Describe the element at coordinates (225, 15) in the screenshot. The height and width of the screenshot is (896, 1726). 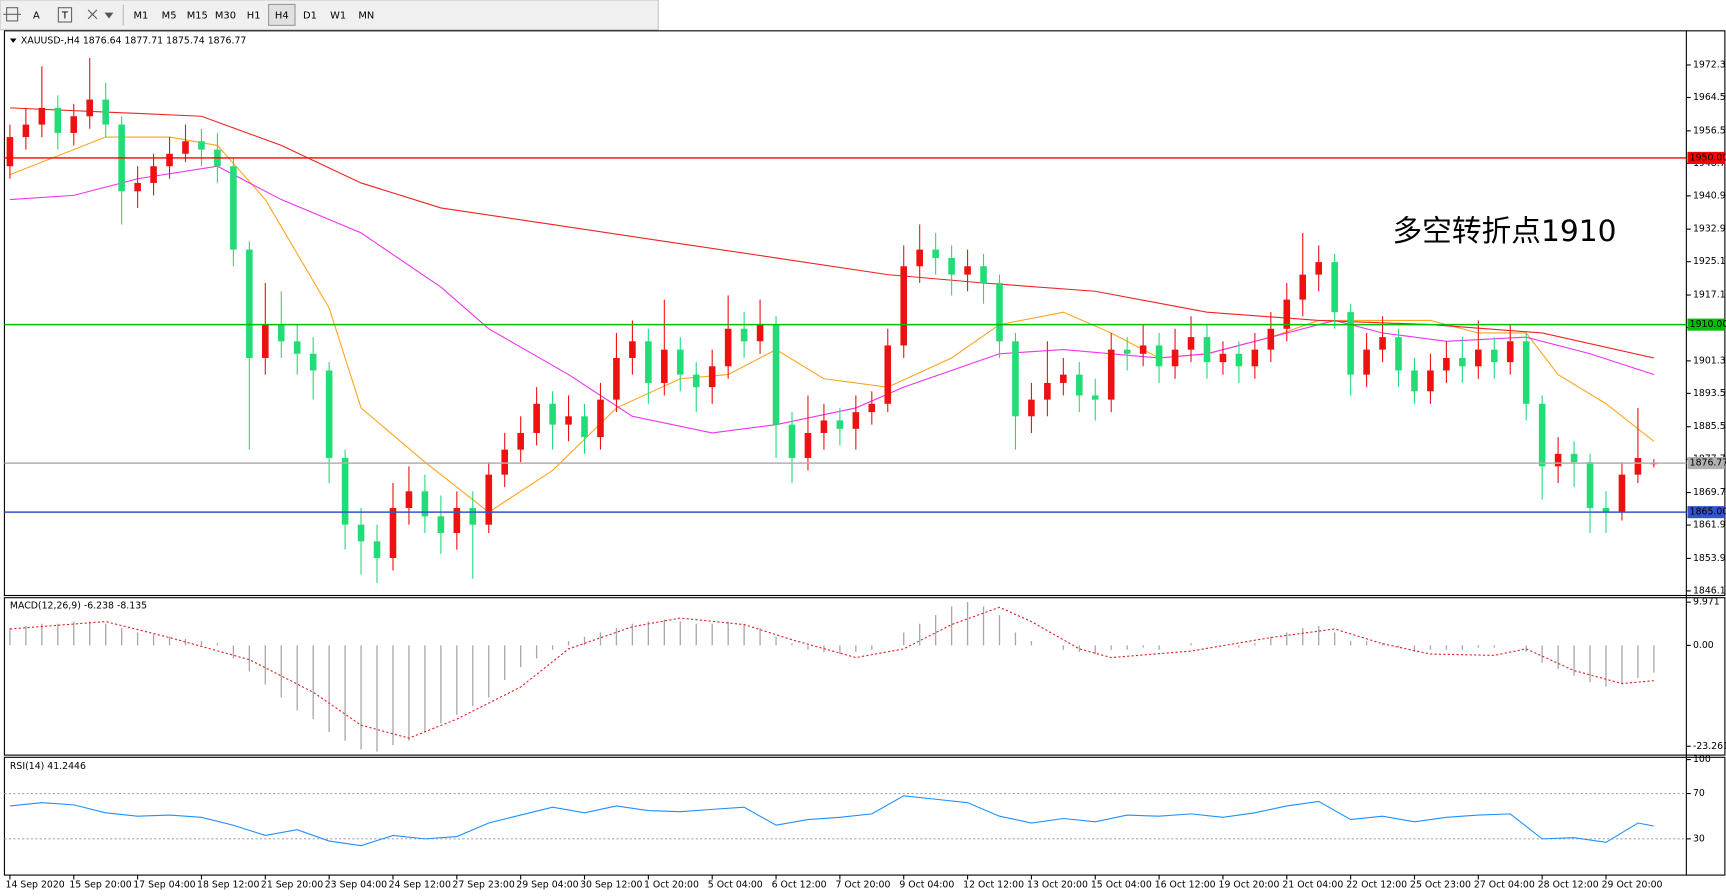
I see `timeframe-button: M30` at that location.